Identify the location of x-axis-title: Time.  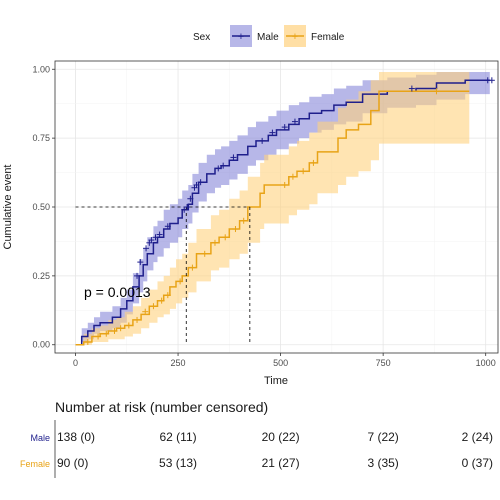
(276, 381).